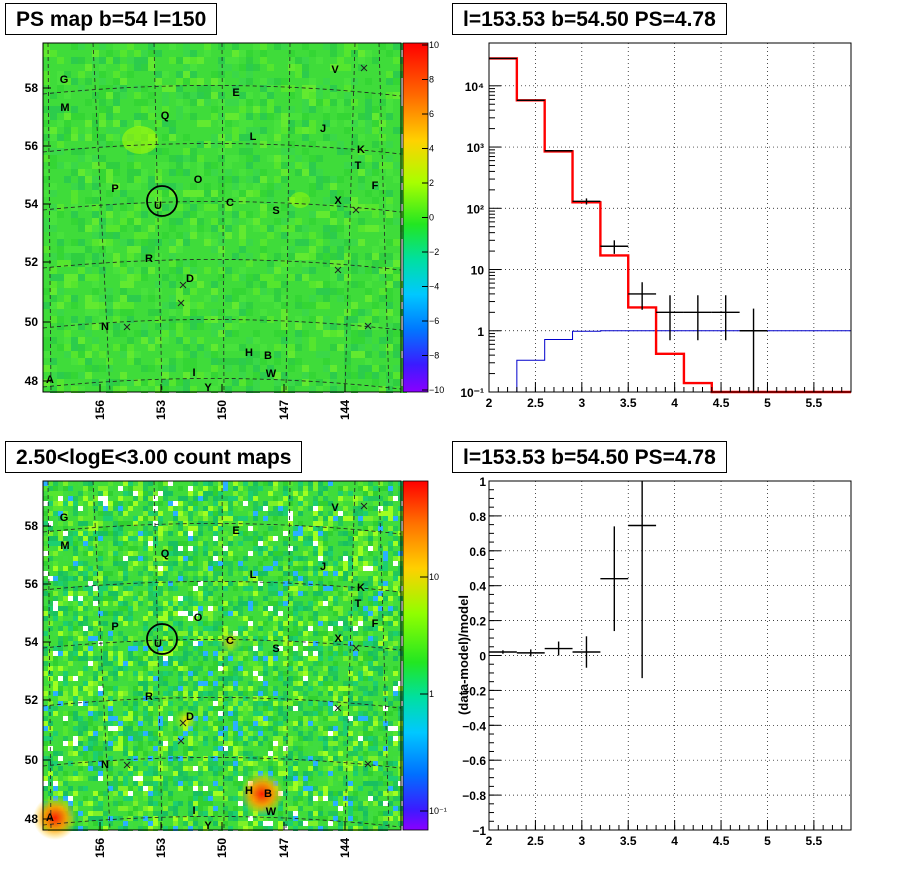  What do you see at coordinates (190, 279) in the screenshot?
I see `ps-source-label-d: D` at bounding box center [190, 279].